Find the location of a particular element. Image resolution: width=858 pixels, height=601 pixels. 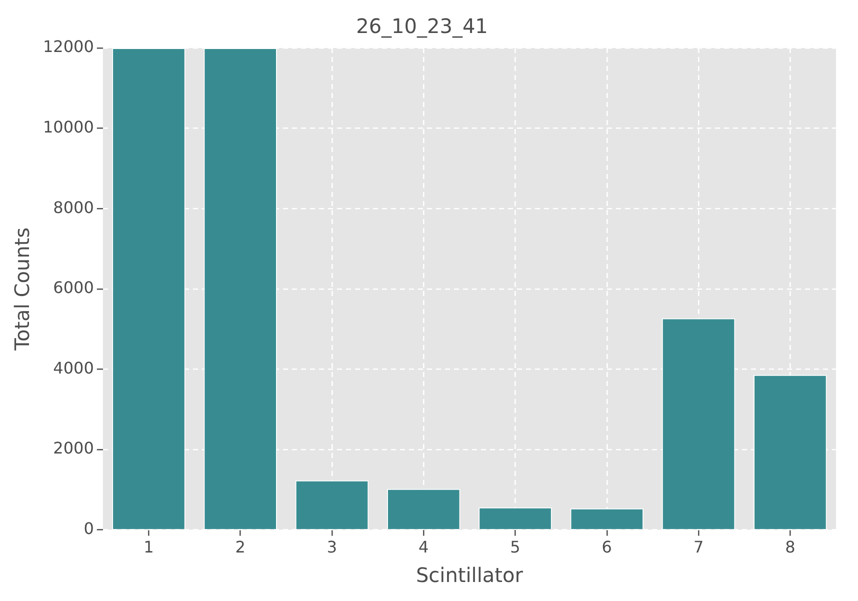

y-tick-label: 12000 is located at coordinates (68, 46).